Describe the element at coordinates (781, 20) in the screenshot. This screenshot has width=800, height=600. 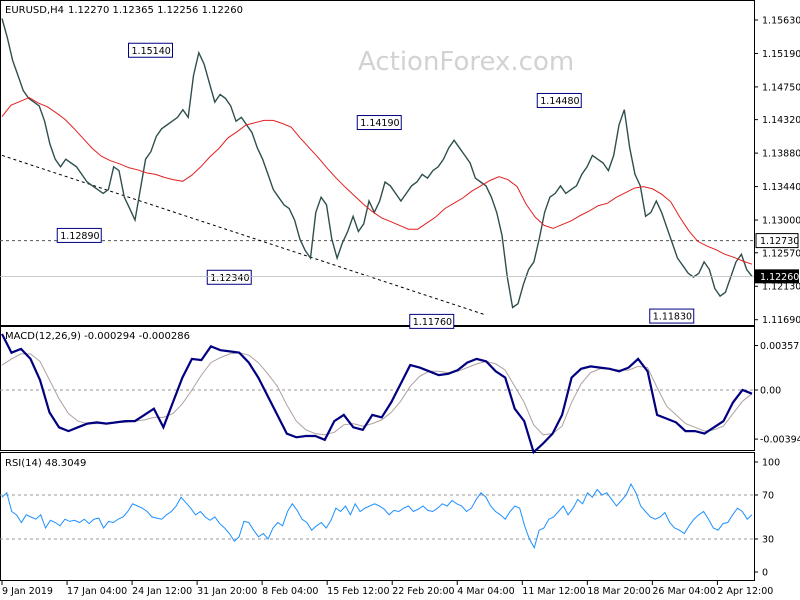
I see `price-y-tick-label: 1.15630` at that location.